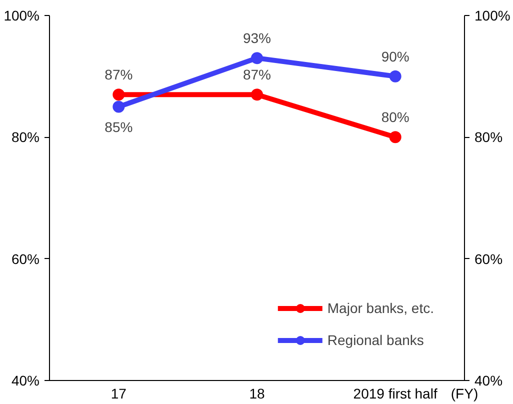 The width and height of the screenshot is (513, 404). What do you see at coordinates (257, 38) in the screenshot?
I see `data-label: 93%` at bounding box center [257, 38].